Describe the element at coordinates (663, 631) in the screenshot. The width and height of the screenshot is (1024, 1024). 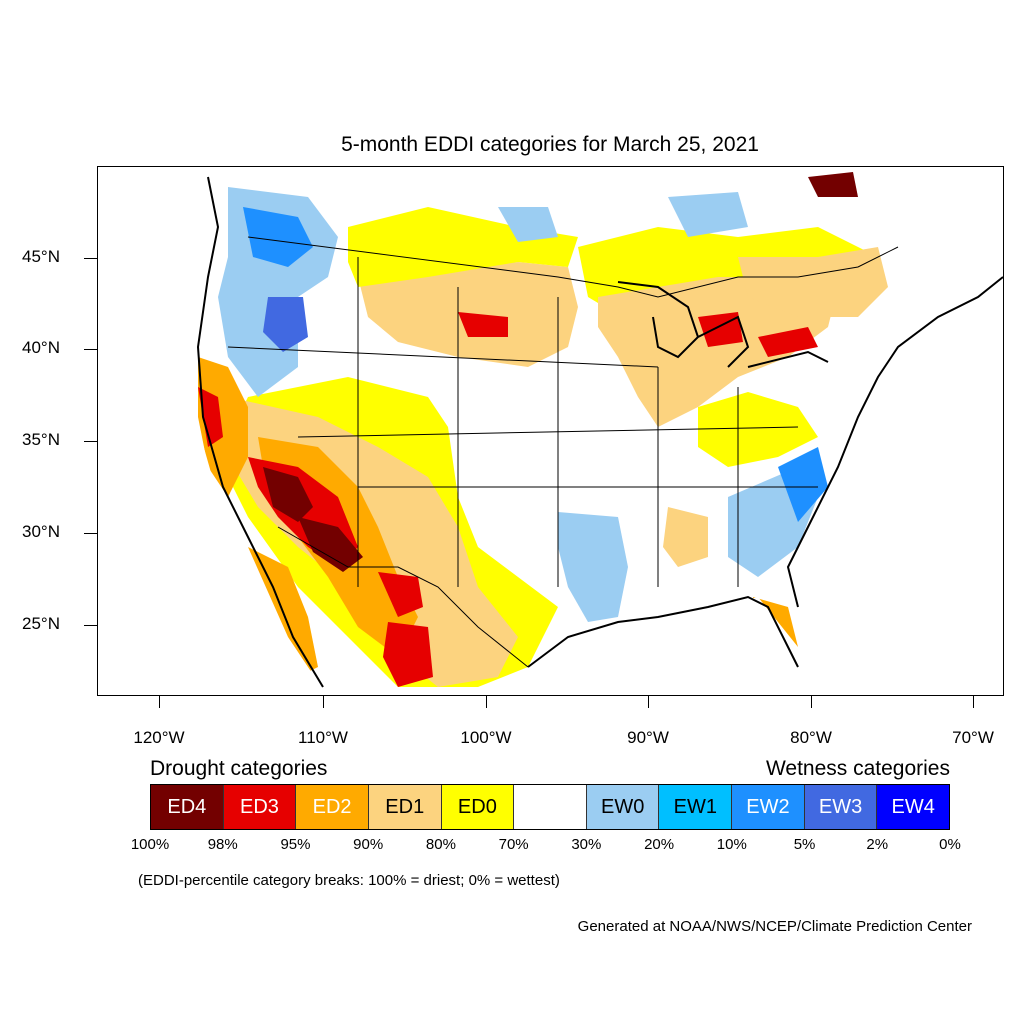
I see `coastline-gulf` at that location.